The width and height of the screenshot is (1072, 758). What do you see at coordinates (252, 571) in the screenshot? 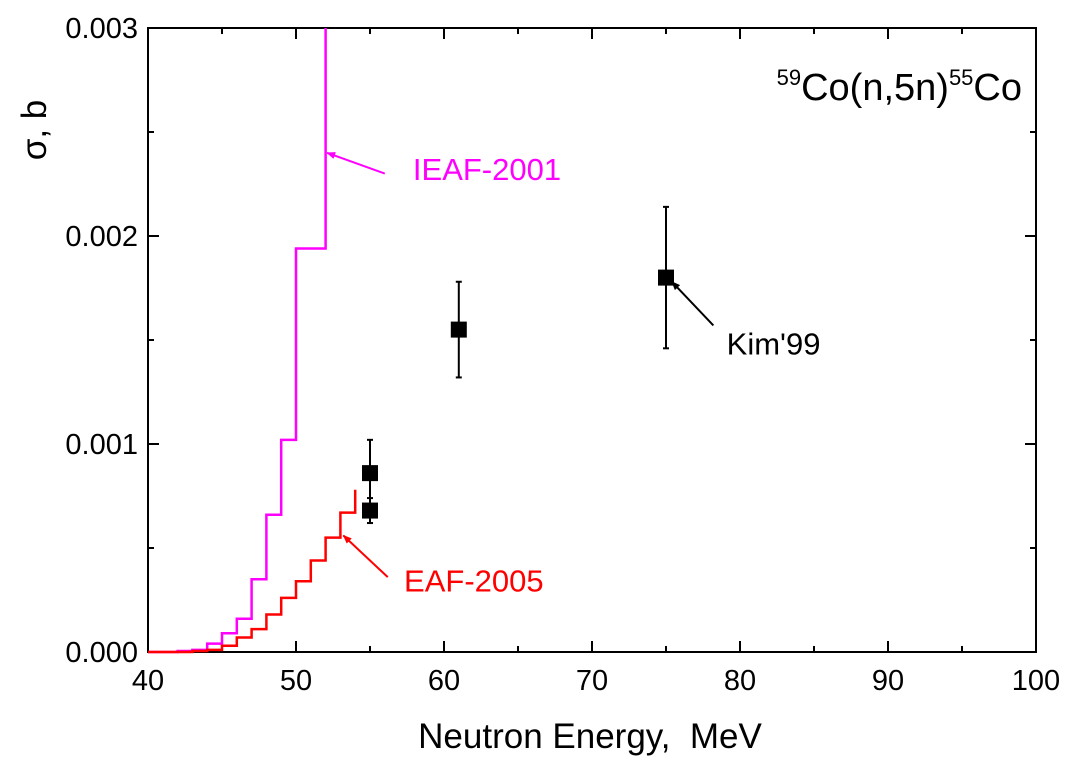
I see `series-eaf-2005-line` at bounding box center [252, 571].